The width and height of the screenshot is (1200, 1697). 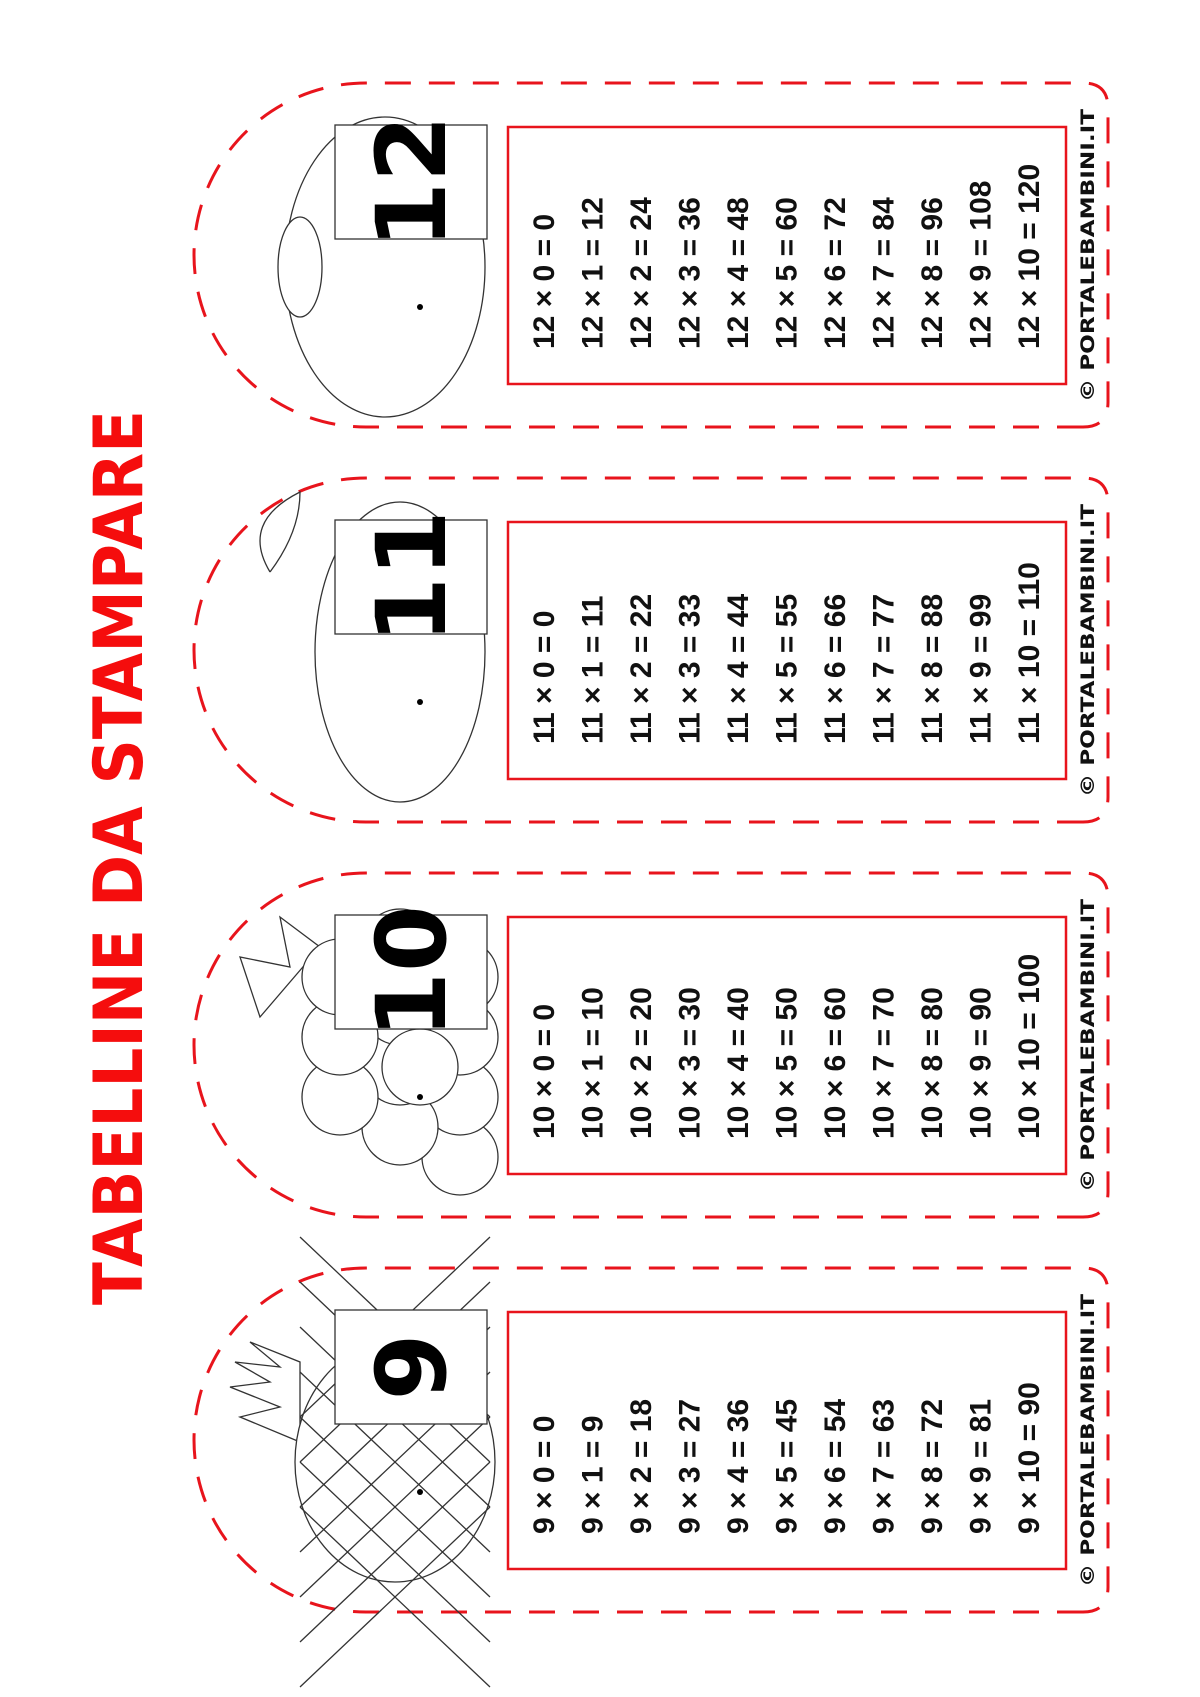 What do you see at coordinates (593, 670) in the screenshot?
I see `table-row: 11 × 1 = 11` at bounding box center [593, 670].